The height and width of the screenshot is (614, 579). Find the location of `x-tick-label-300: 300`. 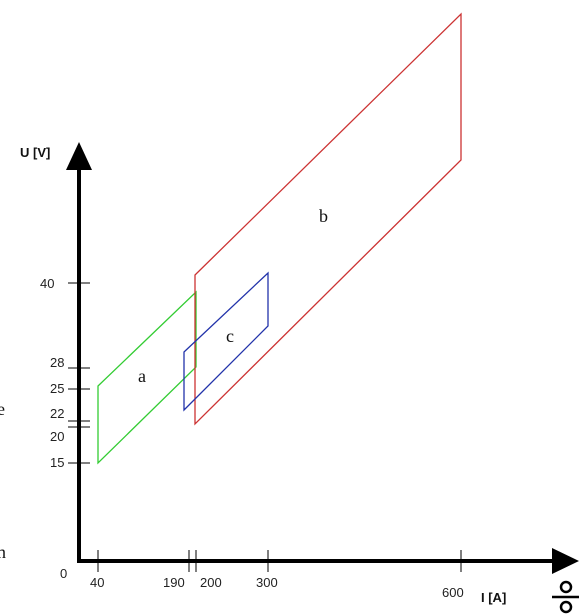

x-tick-label-300: 300 is located at coordinates (267, 582).